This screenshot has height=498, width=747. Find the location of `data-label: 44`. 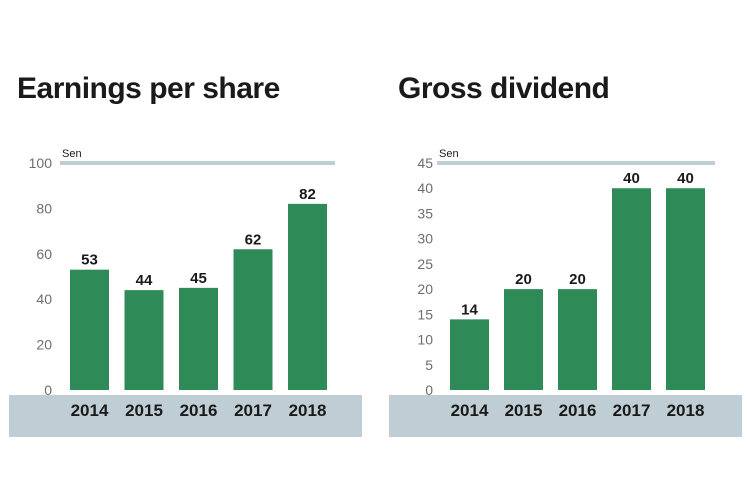

data-label: 44 is located at coordinates (144, 280).